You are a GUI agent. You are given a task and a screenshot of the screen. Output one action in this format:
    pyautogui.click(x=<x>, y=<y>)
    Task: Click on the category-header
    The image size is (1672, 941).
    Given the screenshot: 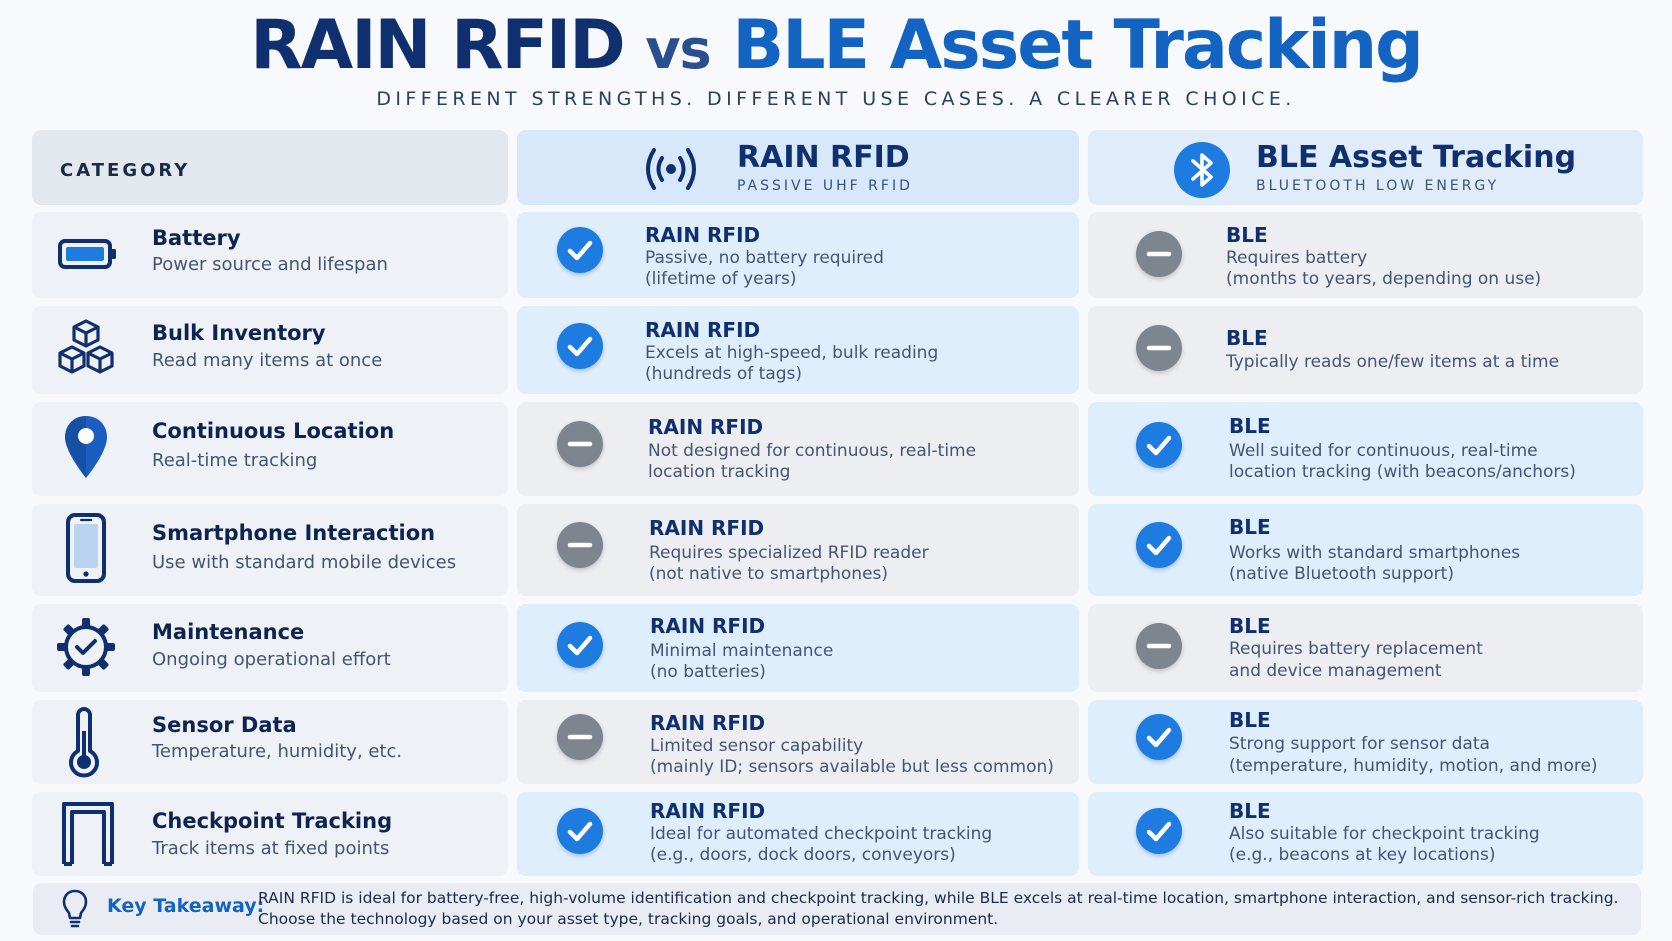 What is the action you would take?
    pyautogui.click(x=270, y=167)
    